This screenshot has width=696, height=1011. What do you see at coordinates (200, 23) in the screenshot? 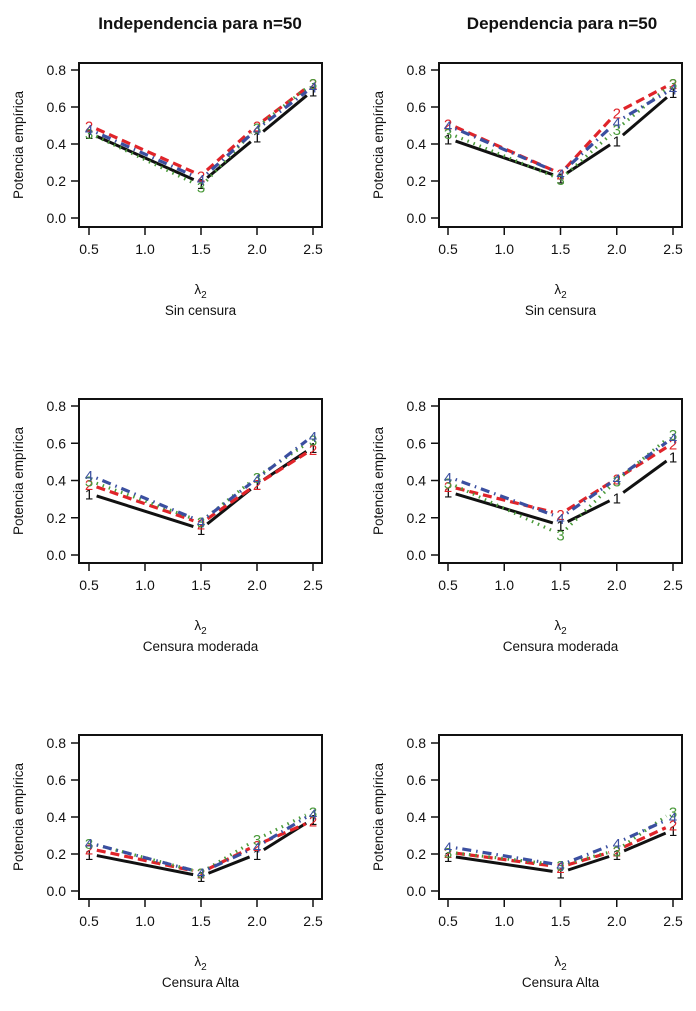
I see `column-title-independencia: Independencia para n=50` at bounding box center [200, 23].